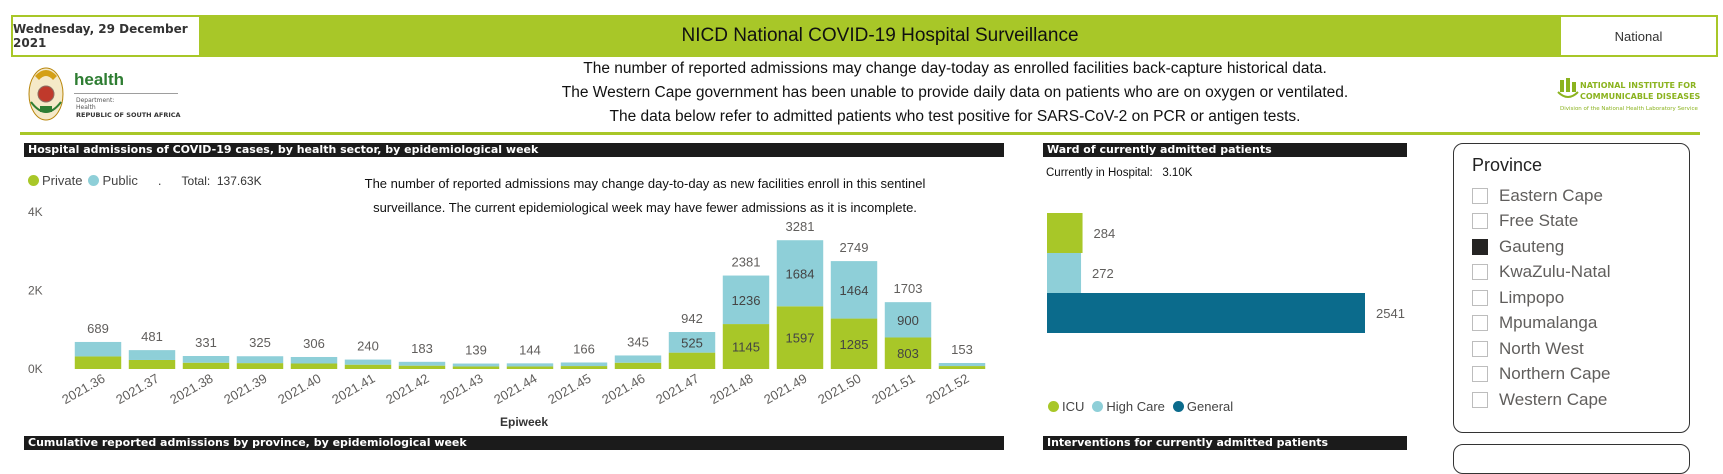  What do you see at coordinates (530, 349) in the screenshot?
I see `total-label: 144` at bounding box center [530, 349].